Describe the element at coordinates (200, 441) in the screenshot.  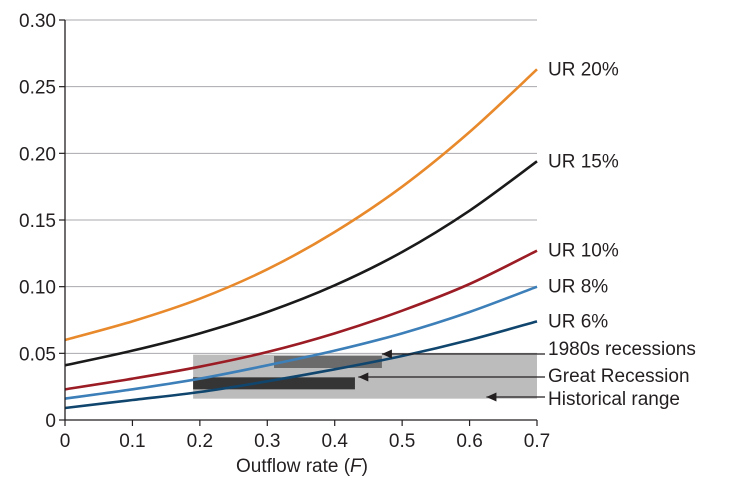
I see `x-tick-label-2: 0.2` at that location.